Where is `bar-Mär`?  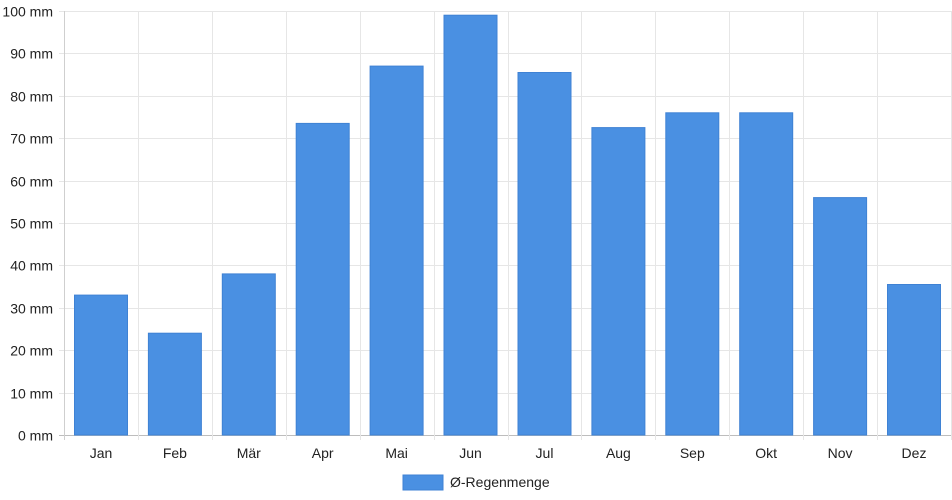
bar-Mär is located at coordinates (248, 354).